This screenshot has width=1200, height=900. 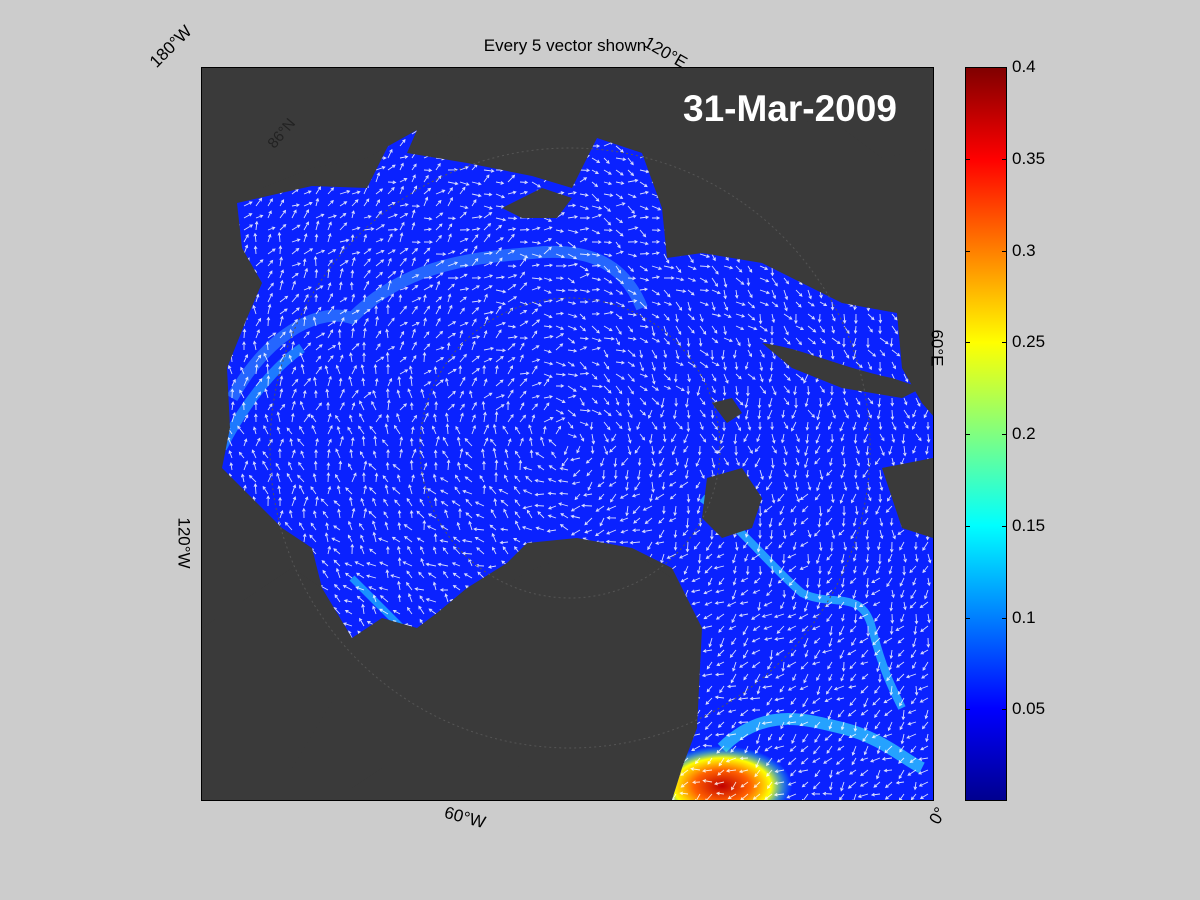 What do you see at coordinates (1024, 66) in the screenshot?
I see `colorbar-tick-label: 0.4` at bounding box center [1024, 66].